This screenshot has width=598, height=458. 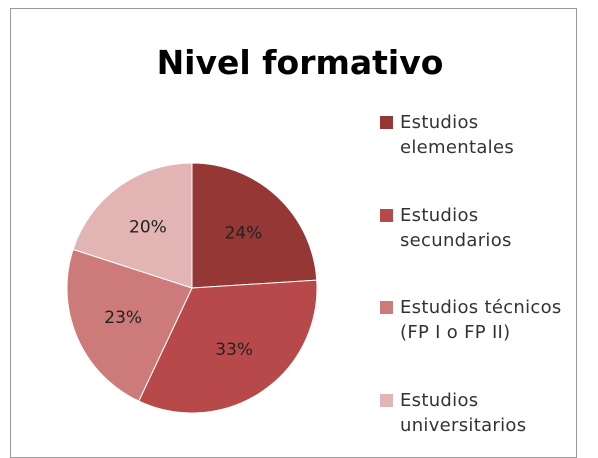 I want to click on data-label: 33%, so click(x=234, y=350).